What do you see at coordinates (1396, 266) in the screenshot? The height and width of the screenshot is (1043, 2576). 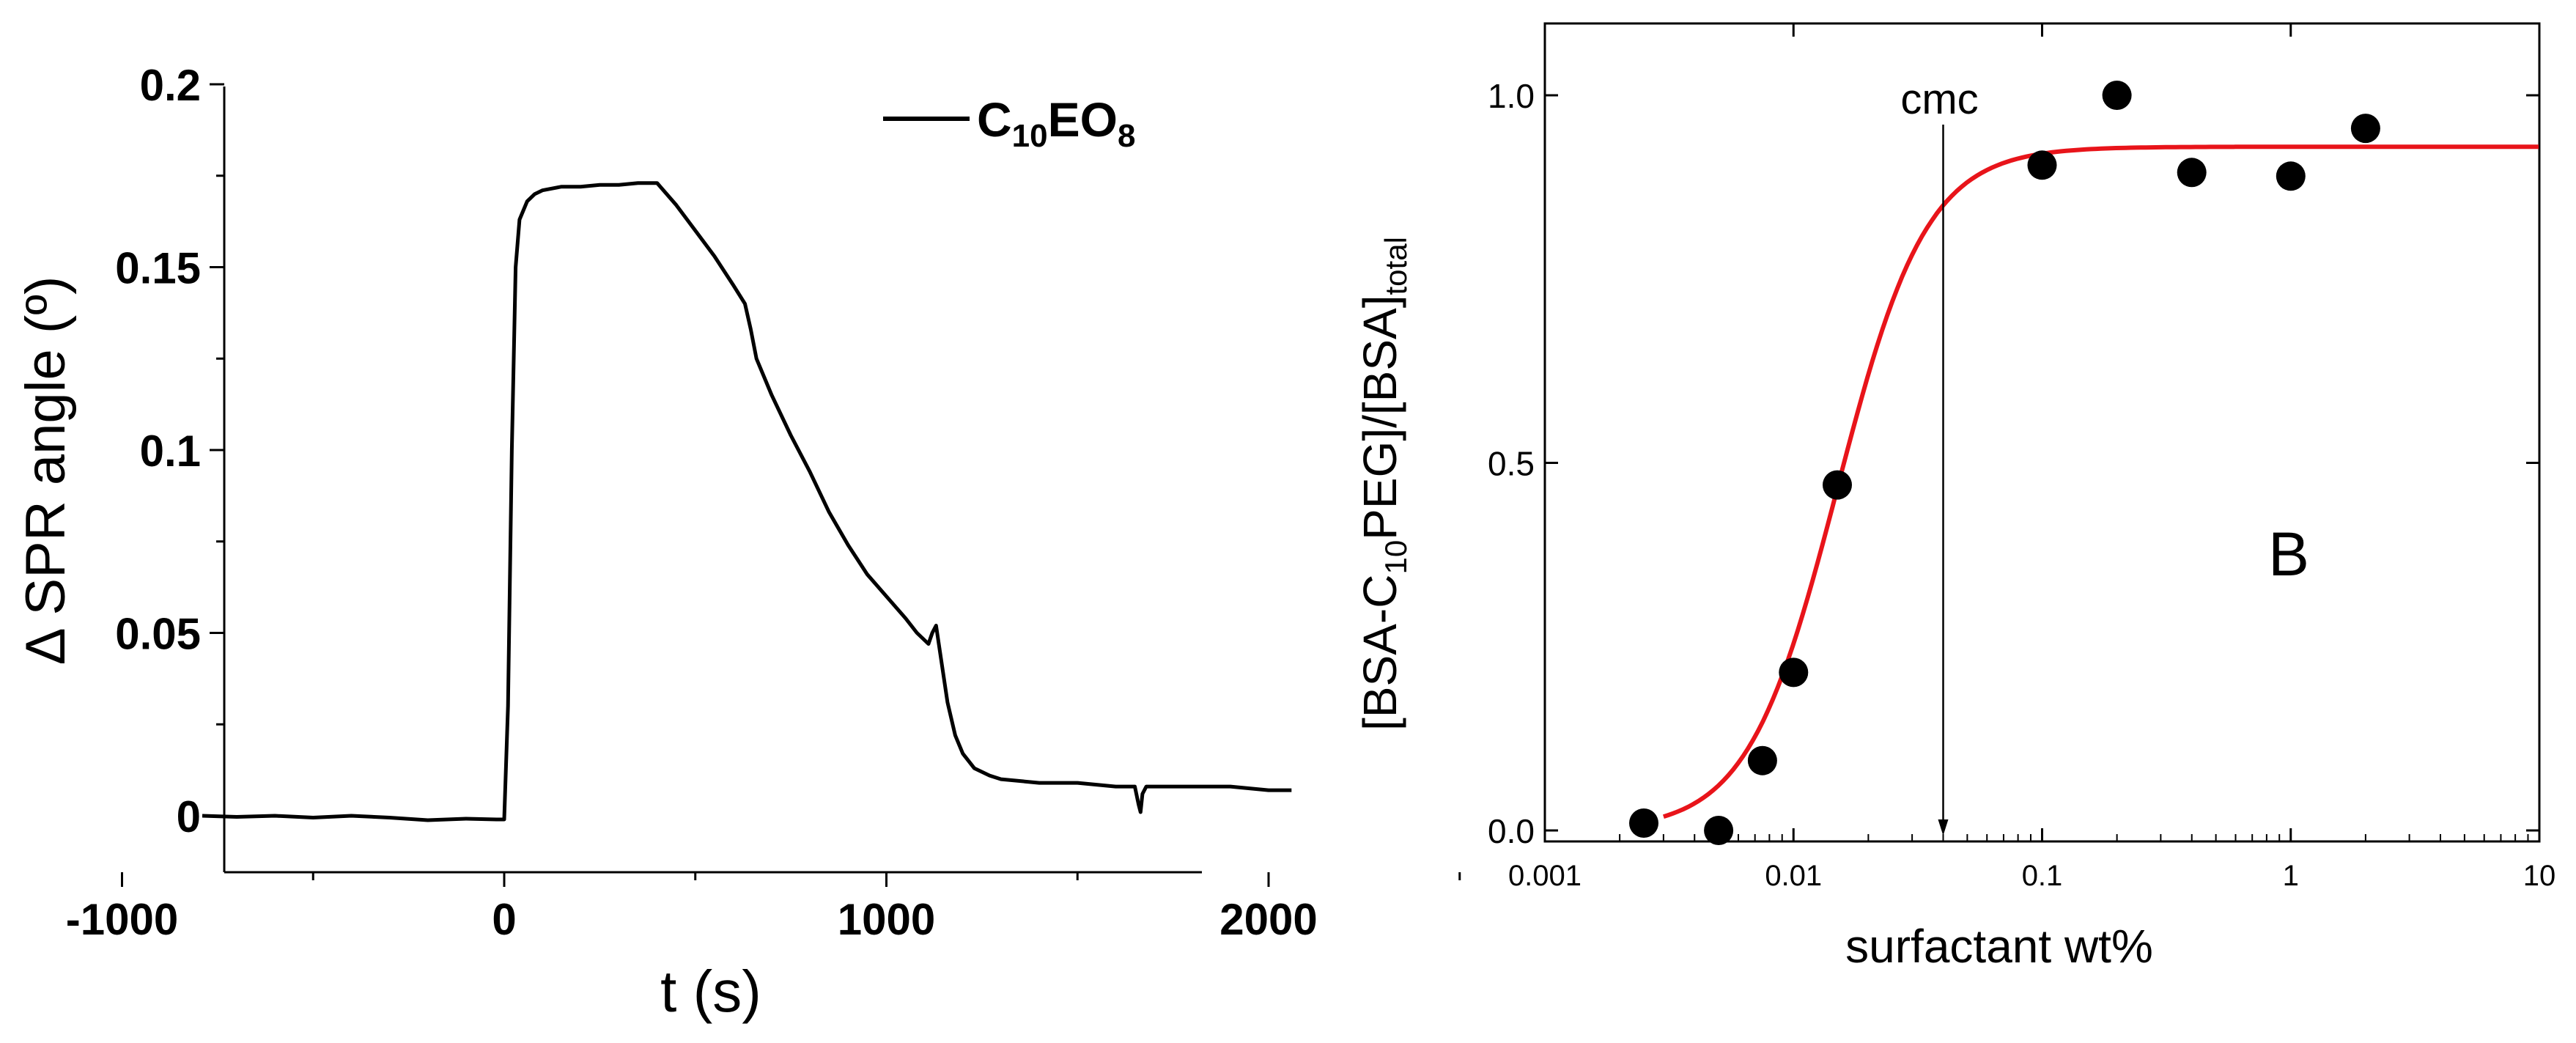 I see `y-label-sub2: total` at bounding box center [1396, 266].